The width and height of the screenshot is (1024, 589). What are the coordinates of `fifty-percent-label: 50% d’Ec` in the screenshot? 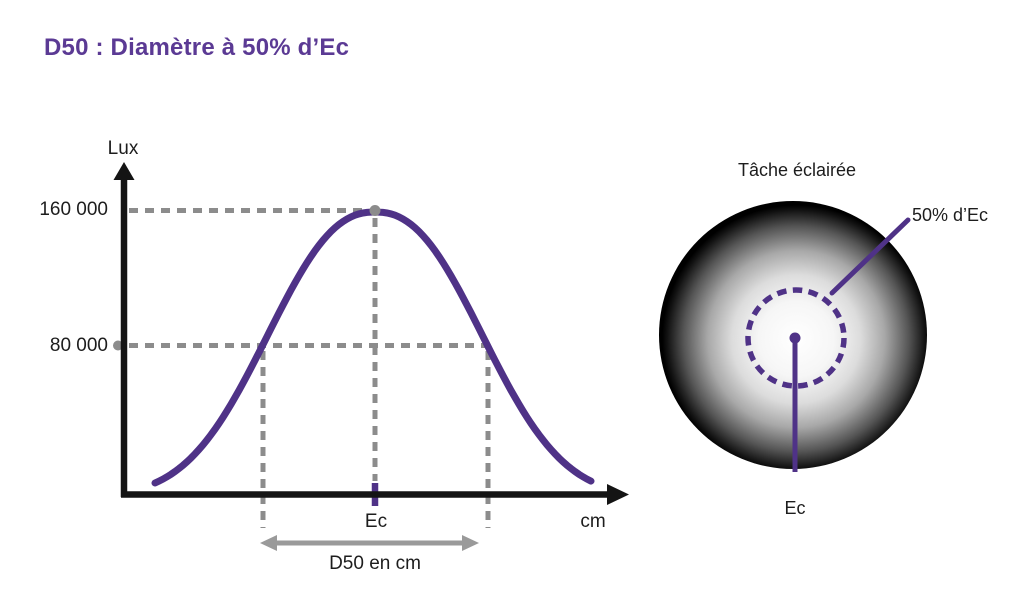 It's located at (950, 215).